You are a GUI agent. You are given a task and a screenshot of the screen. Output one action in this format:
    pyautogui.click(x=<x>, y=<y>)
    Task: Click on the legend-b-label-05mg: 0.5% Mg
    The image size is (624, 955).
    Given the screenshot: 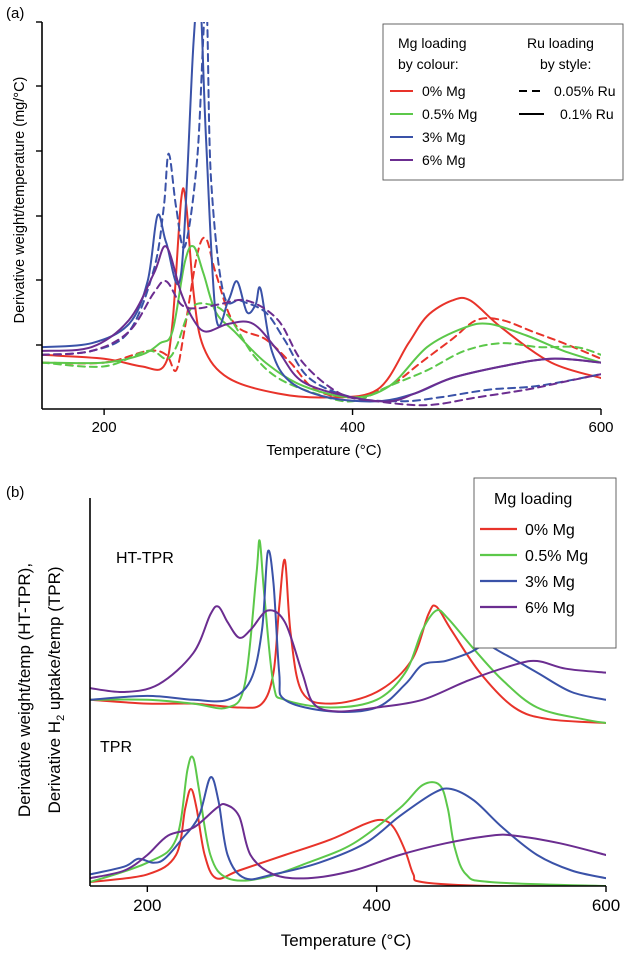 What is the action you would take?
    pyautogui.click(x=556, y=556)
    